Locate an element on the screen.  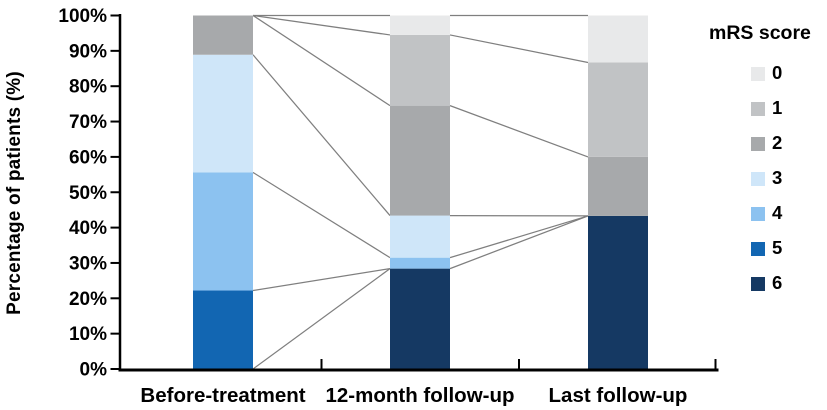
x-category-label: Before-treatment is located at coordinates (222, 395).